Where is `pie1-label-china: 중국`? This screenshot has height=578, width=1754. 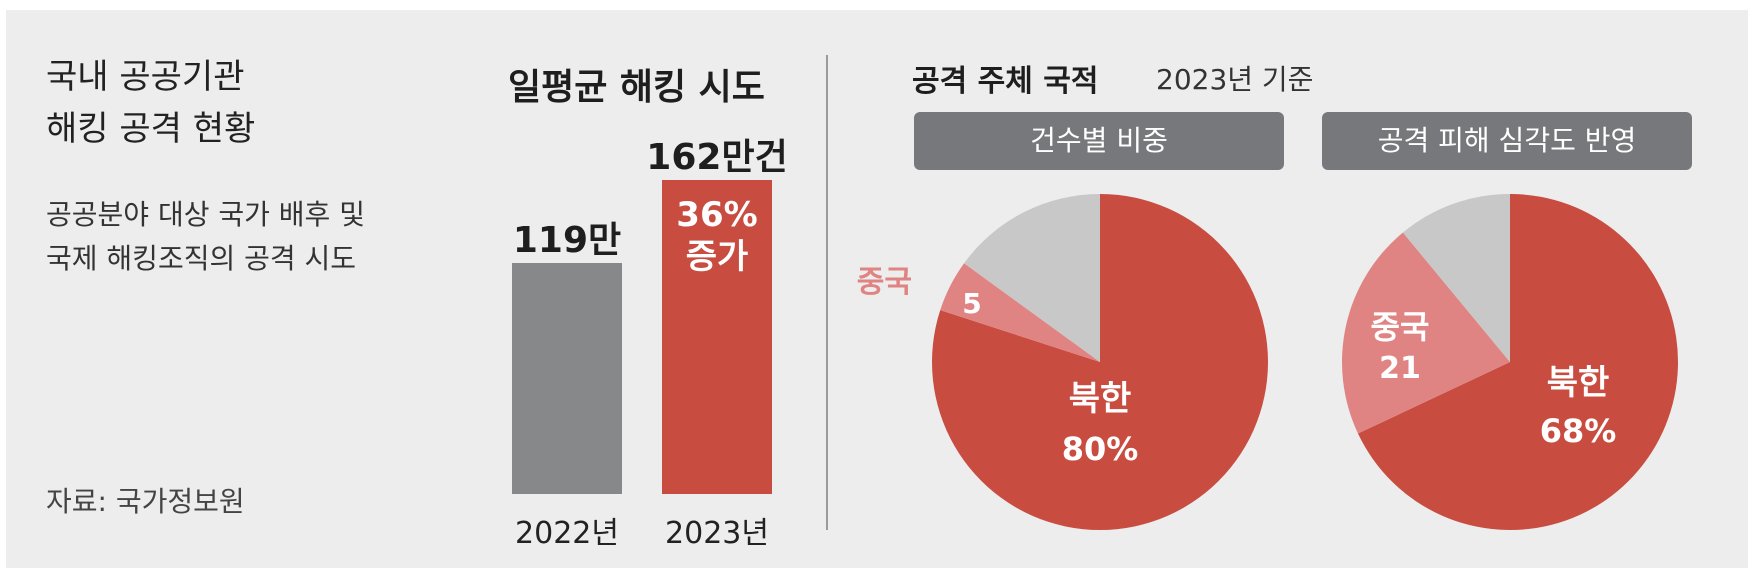 pie1-label-china: 중국 is located at coordinates (884, 282).